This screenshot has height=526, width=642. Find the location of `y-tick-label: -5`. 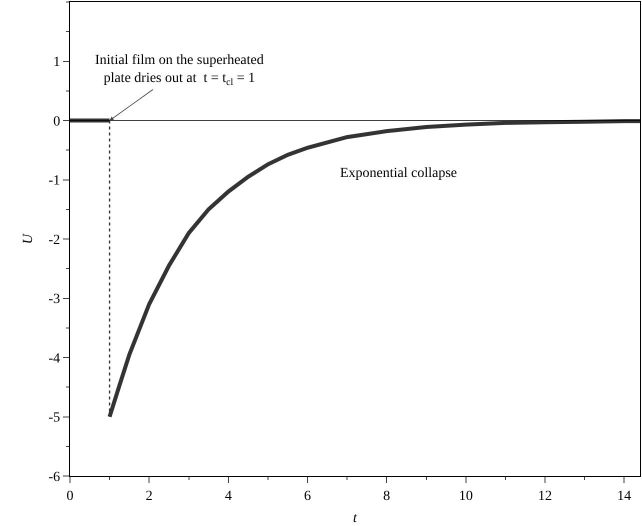

y-tick-label: -5 is located at coordinates (54, 418).